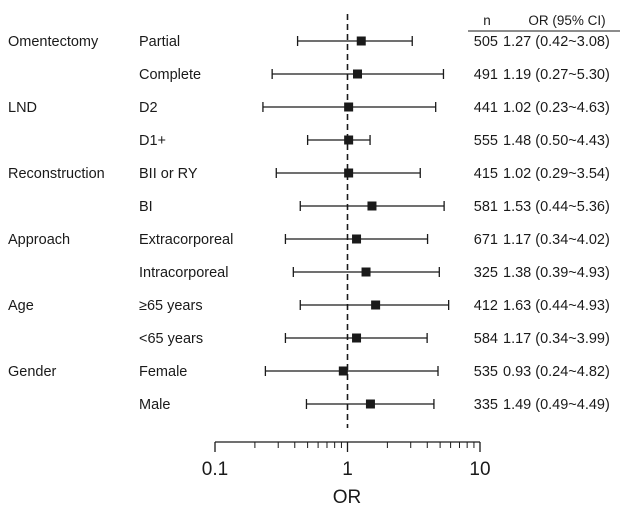 The height and width of the screenshot is (510, 622). What do you see at coordinates (486, 174) in the screenshot?
I see `n-value: 415` at bounding box center [486, 174].